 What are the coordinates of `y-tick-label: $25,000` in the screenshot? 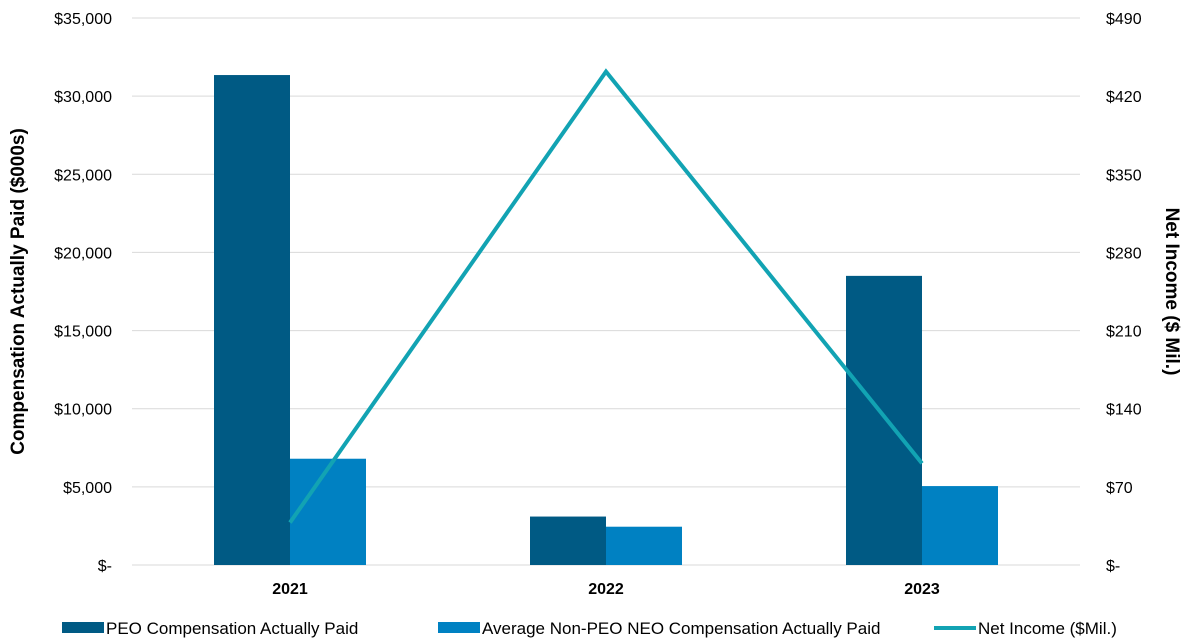 It's located at (83, 175).